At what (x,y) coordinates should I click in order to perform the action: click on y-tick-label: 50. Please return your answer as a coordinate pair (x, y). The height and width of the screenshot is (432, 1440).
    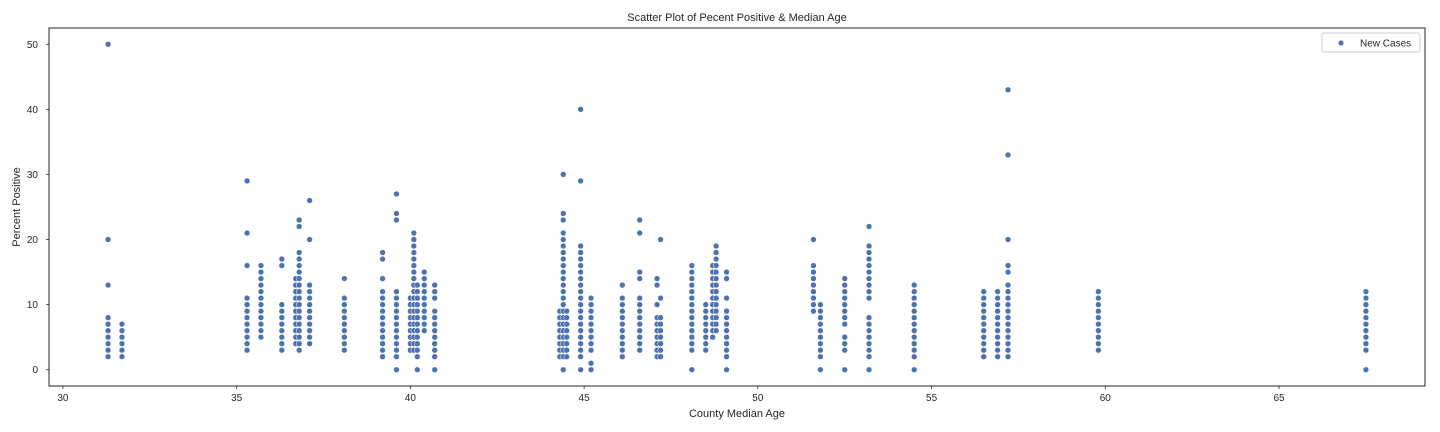
    Looking at the image, I should click on (33, 45).